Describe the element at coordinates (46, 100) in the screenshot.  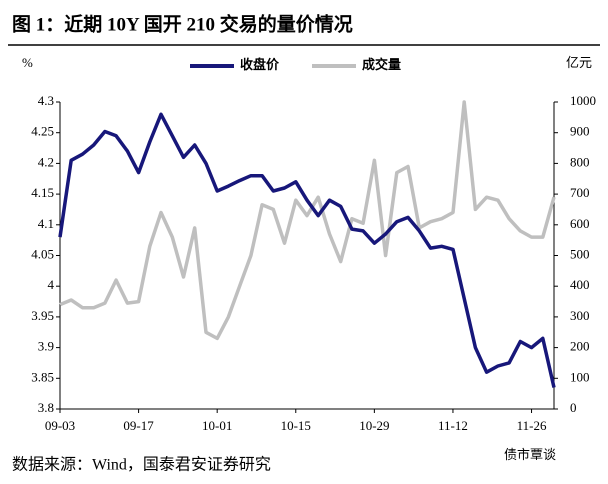
I see `y-tick-label: 4.3` at that location.